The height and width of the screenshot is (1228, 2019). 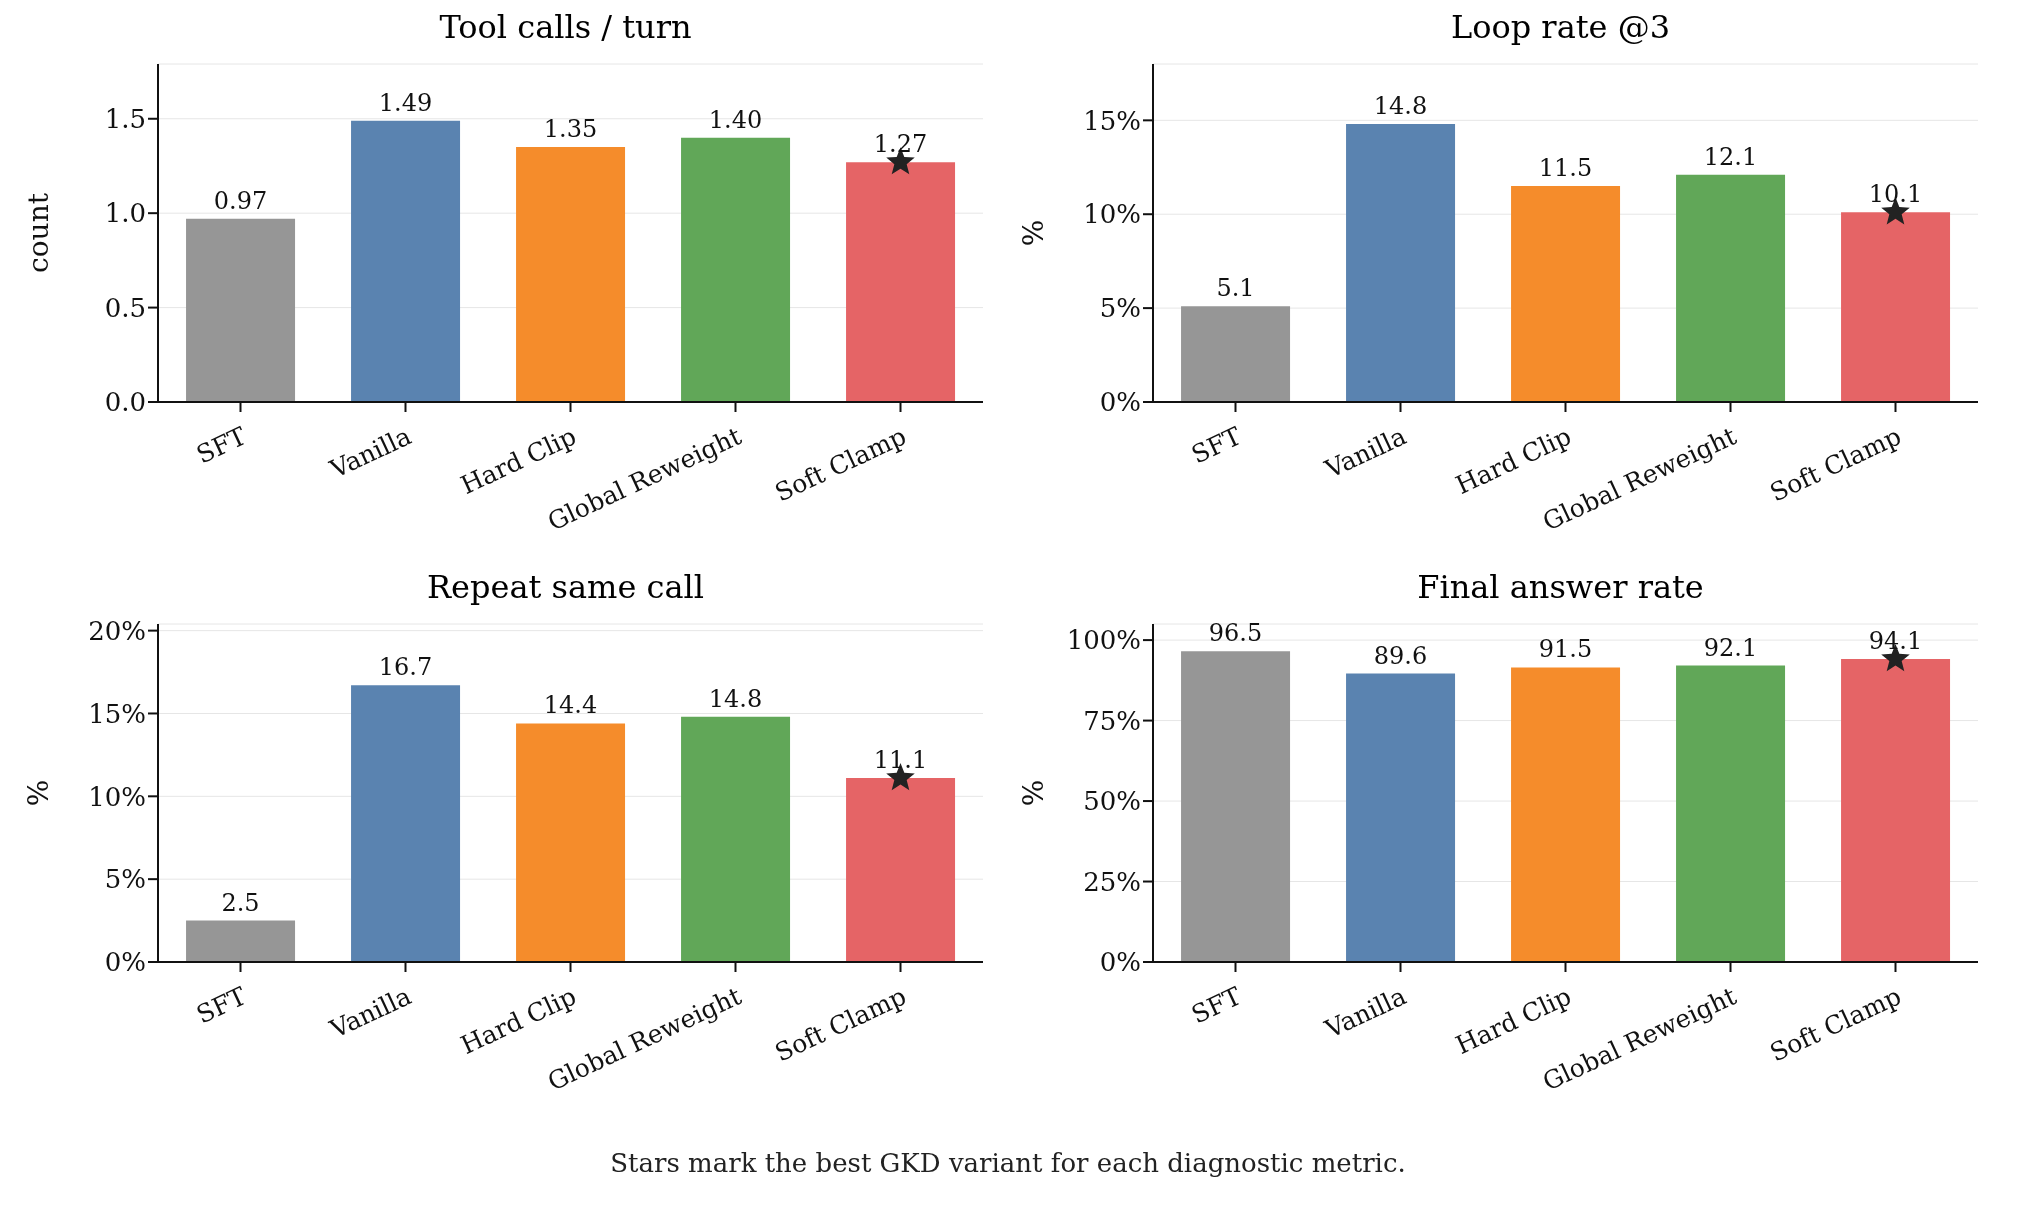 I want to click on data-label: 96.5, so click(x=1235, y=633).